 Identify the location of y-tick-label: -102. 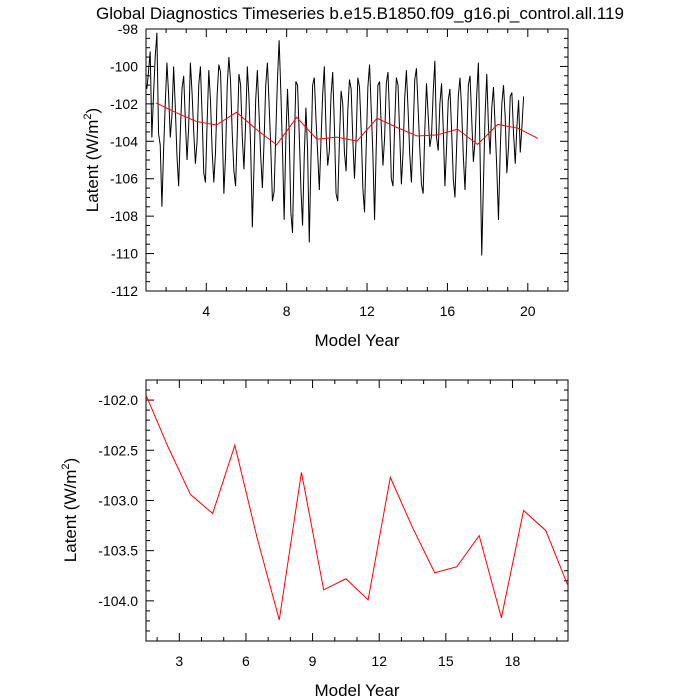
(124, 104).